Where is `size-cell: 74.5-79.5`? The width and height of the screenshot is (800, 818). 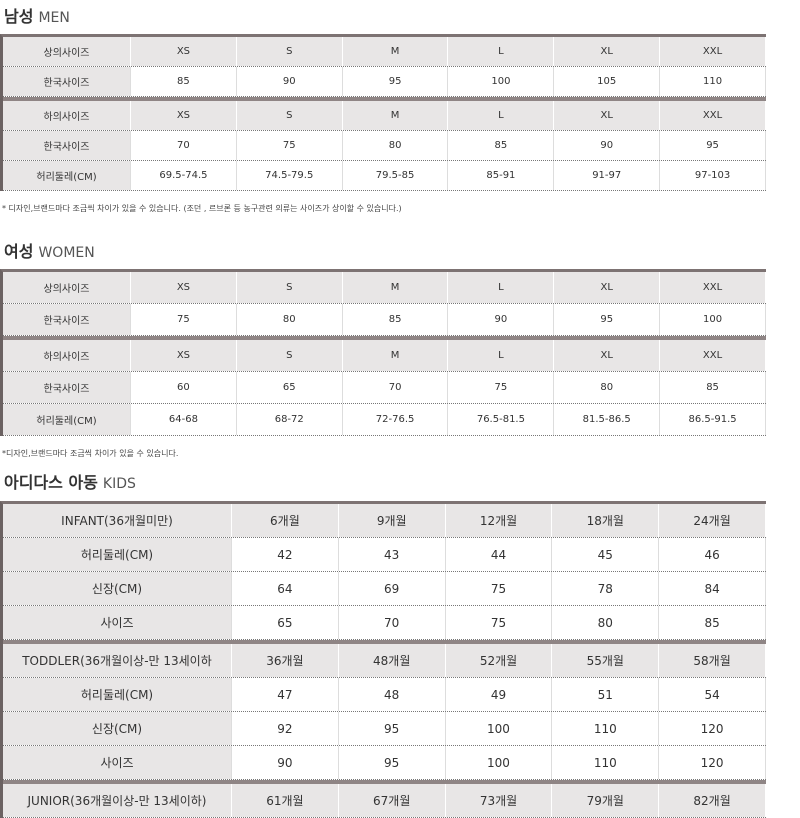
size-cell: 74.5-79.5 is located at coordinates (290, 175).